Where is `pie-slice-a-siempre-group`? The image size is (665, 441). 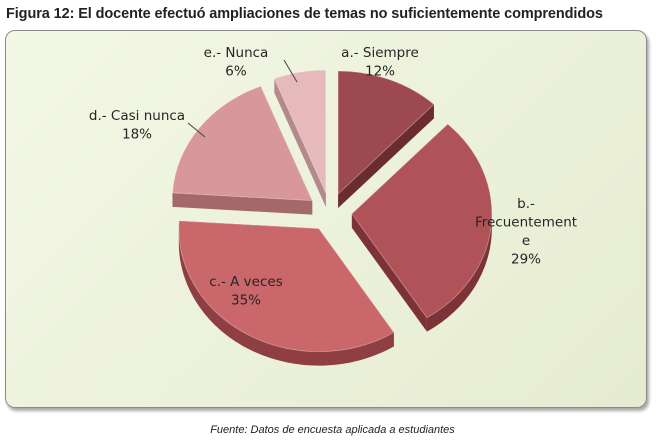
pie-slice-a-siempre-group is located at coordinates (386, 139).